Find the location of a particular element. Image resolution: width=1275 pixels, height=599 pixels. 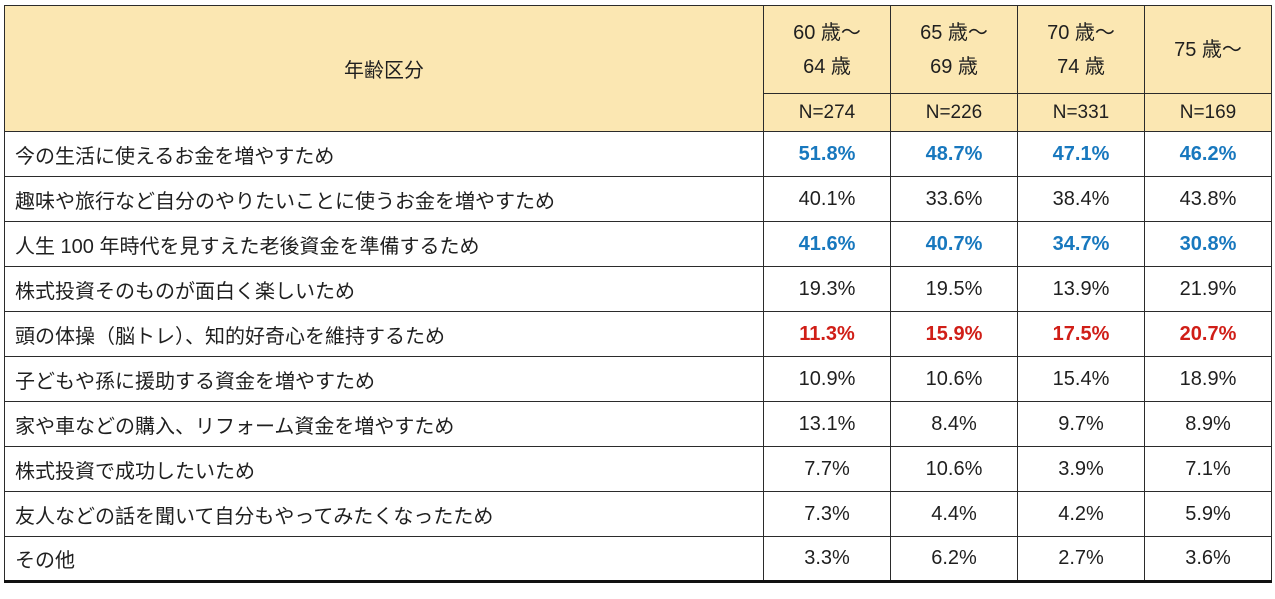

table-row: その他 3.3% 6.2% 2.7% 3.6% is located at coordinates (638, 559).